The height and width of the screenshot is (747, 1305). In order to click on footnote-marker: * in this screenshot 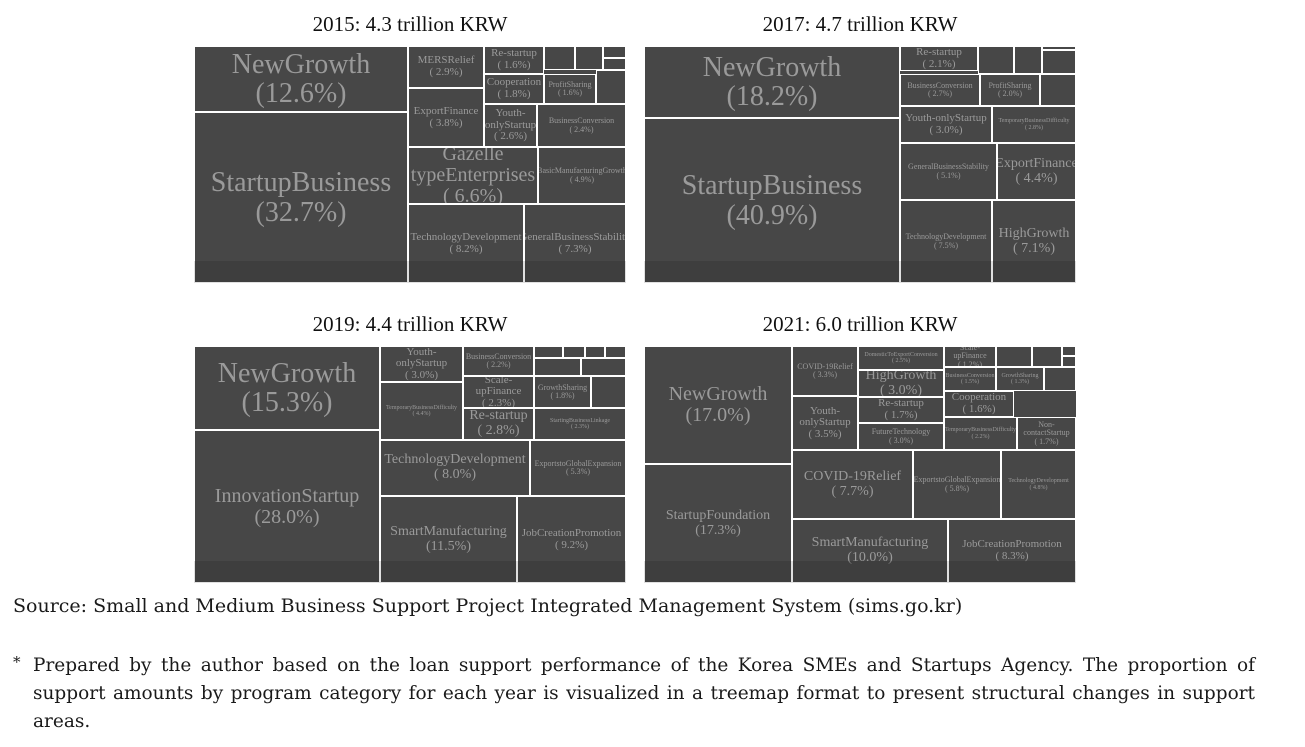, I will do `click(17, 662)`.